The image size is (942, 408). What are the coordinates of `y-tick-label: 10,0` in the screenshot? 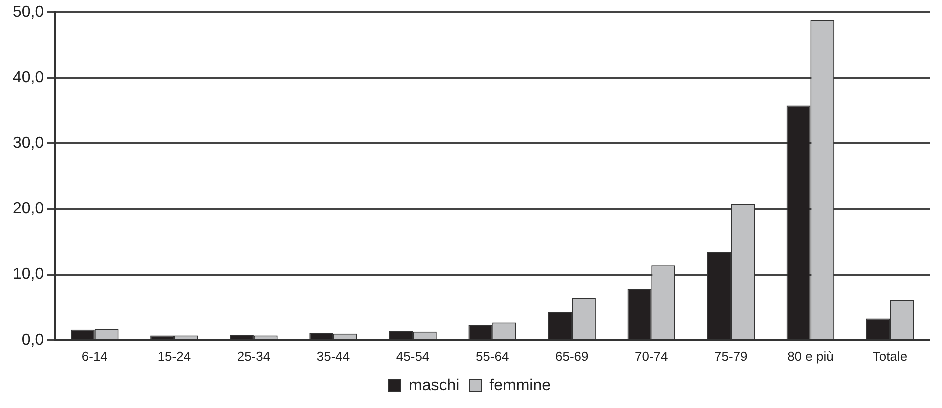 It's located at (28, 275).